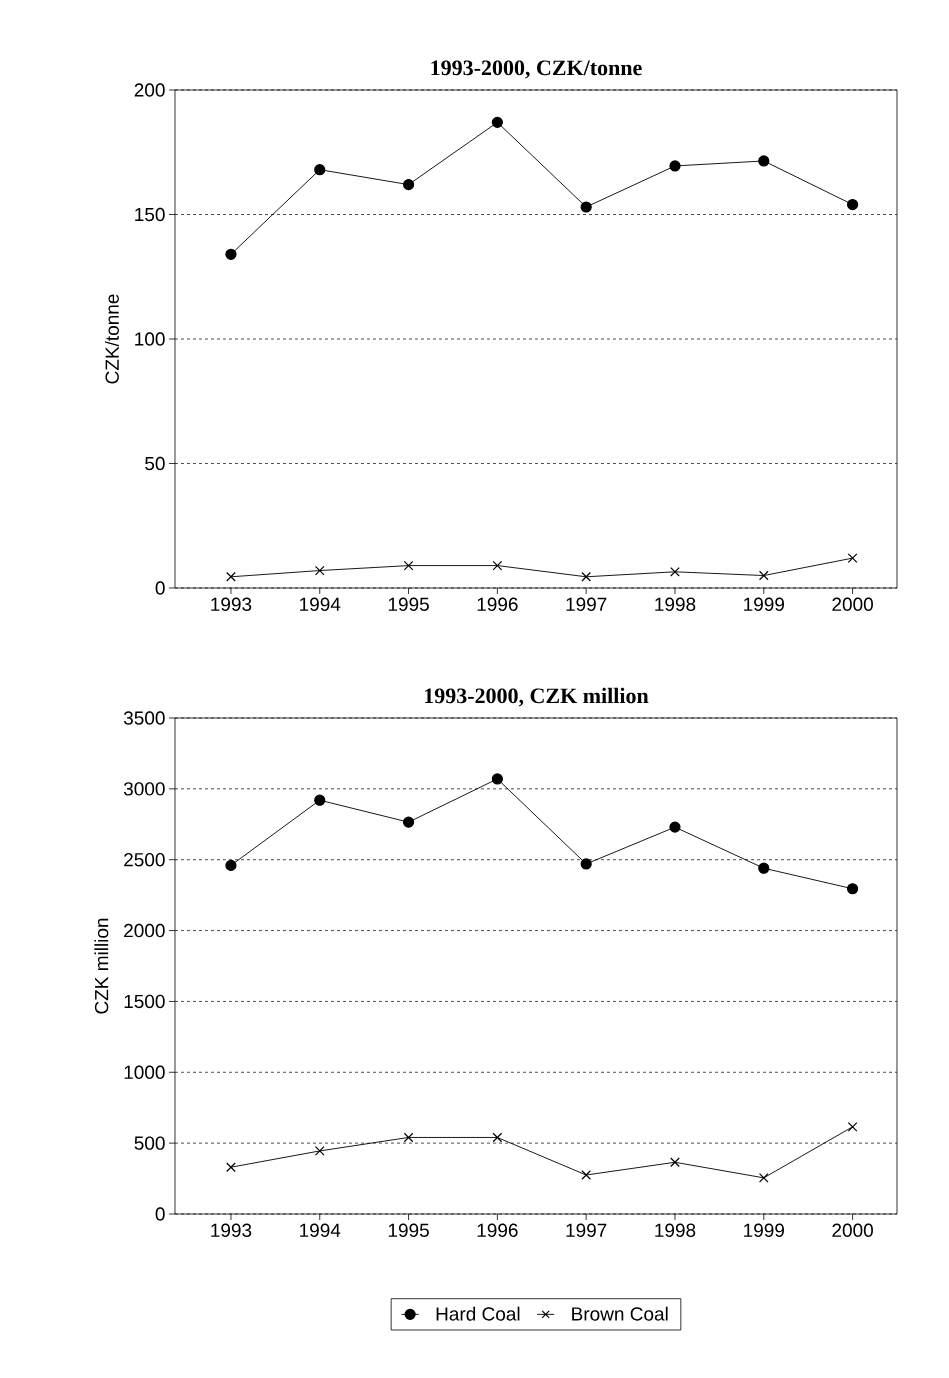  What do you see at coordinates (149, 1143) in the screenshot?
I see `y-tick-label: 500` at bounding box center [149, 1143].